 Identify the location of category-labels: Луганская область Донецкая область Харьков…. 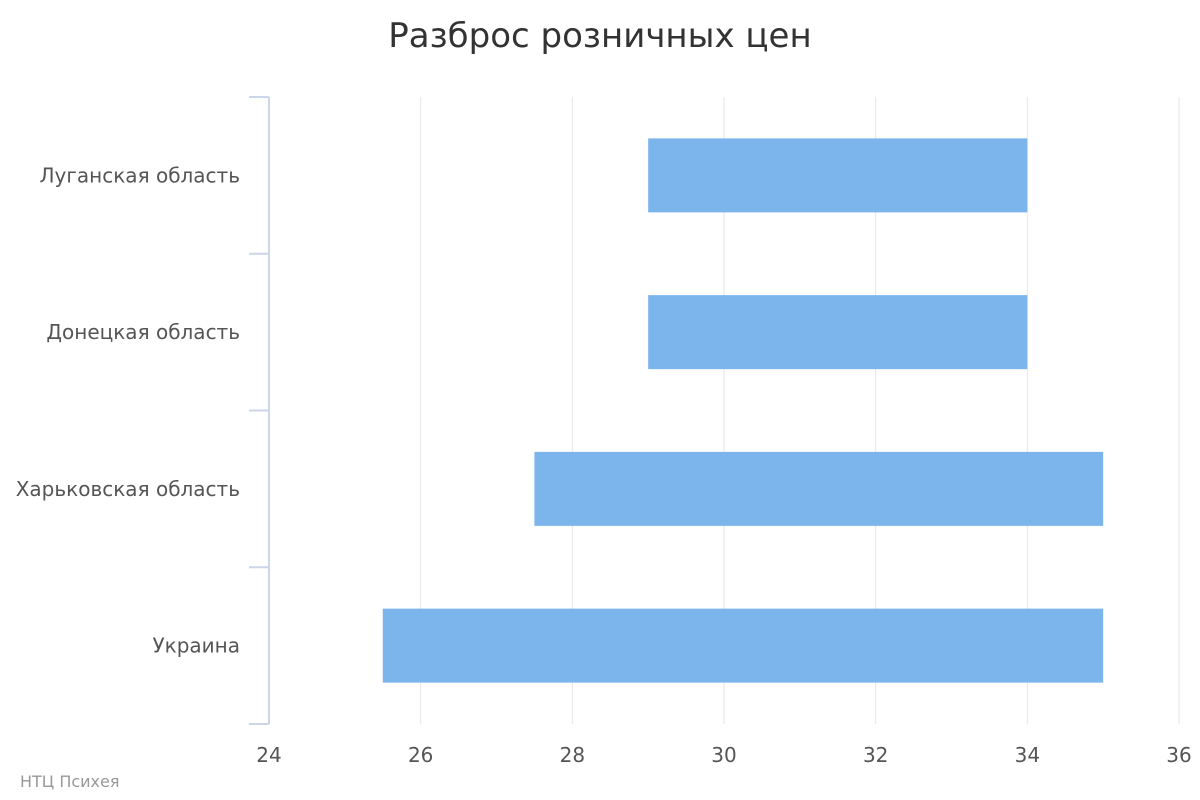
(128, 410).